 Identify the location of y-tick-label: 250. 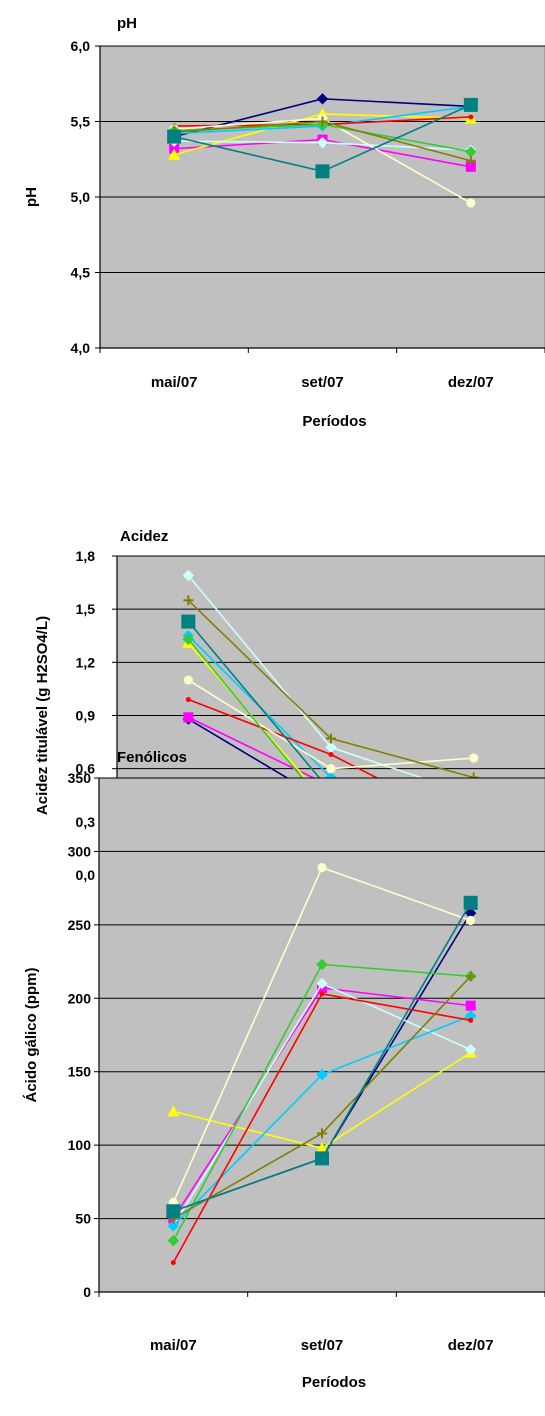
(80, 925).